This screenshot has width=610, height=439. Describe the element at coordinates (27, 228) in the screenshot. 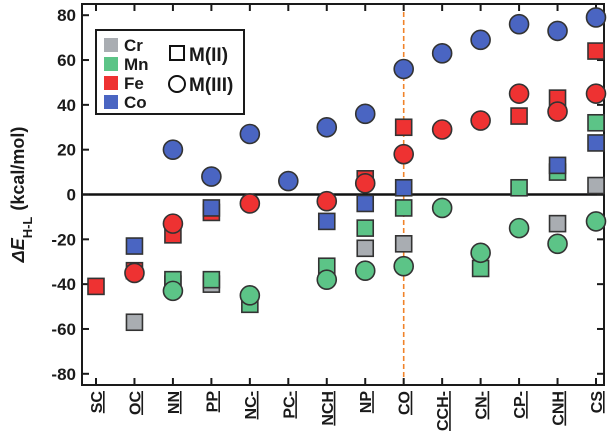

I see `y-axis-label-sub: H-L` at that location.